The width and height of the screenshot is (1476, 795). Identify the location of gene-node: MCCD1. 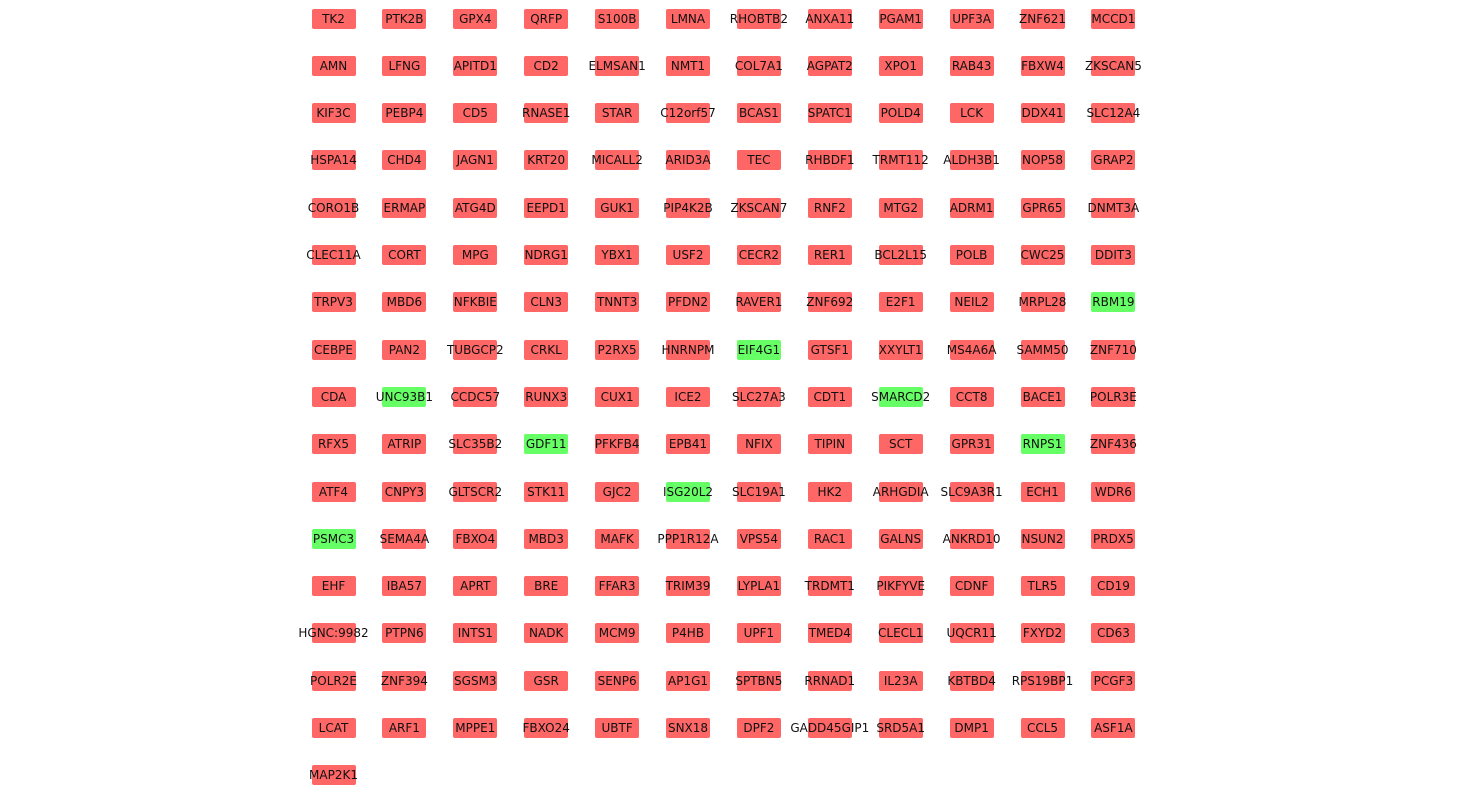
(1113, 19).